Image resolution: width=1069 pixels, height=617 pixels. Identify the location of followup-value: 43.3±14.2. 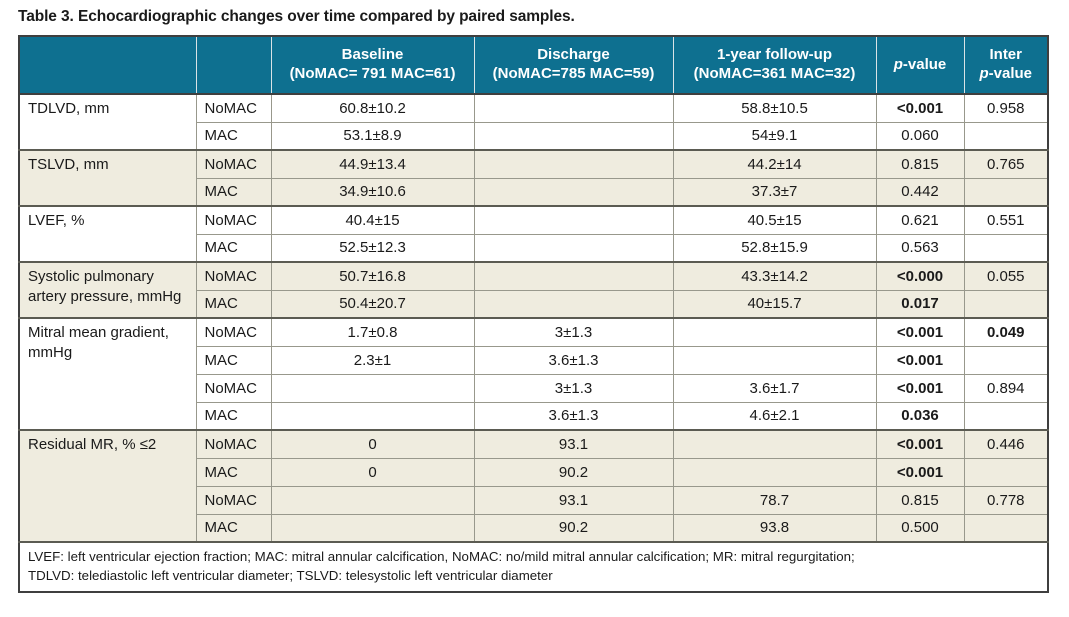
(774, 276).